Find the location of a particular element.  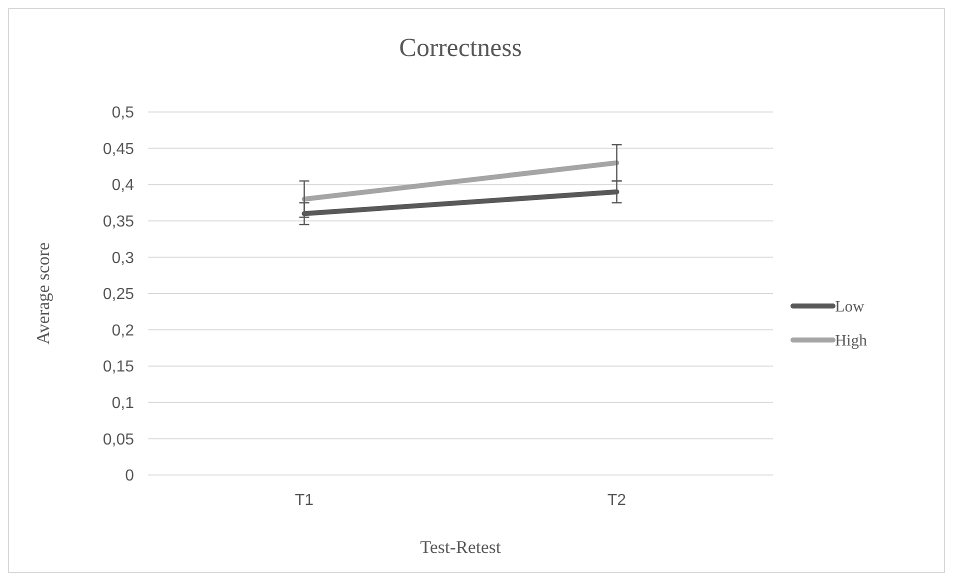

y-tick-label: 0,25 is located at coordinates (118, 295).